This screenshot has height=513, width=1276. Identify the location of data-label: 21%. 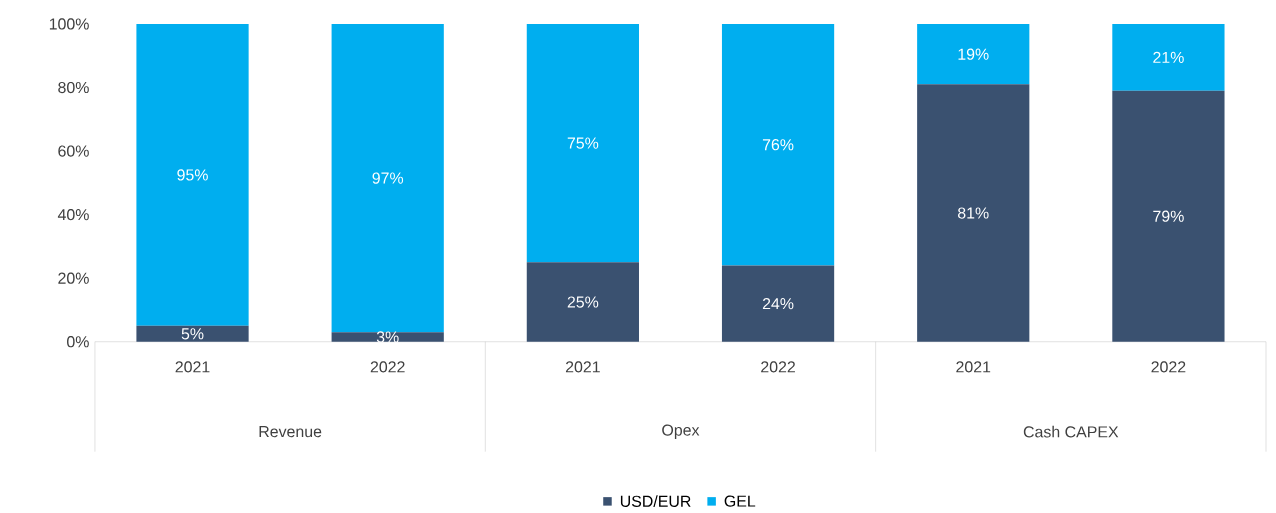
(1168, 57).